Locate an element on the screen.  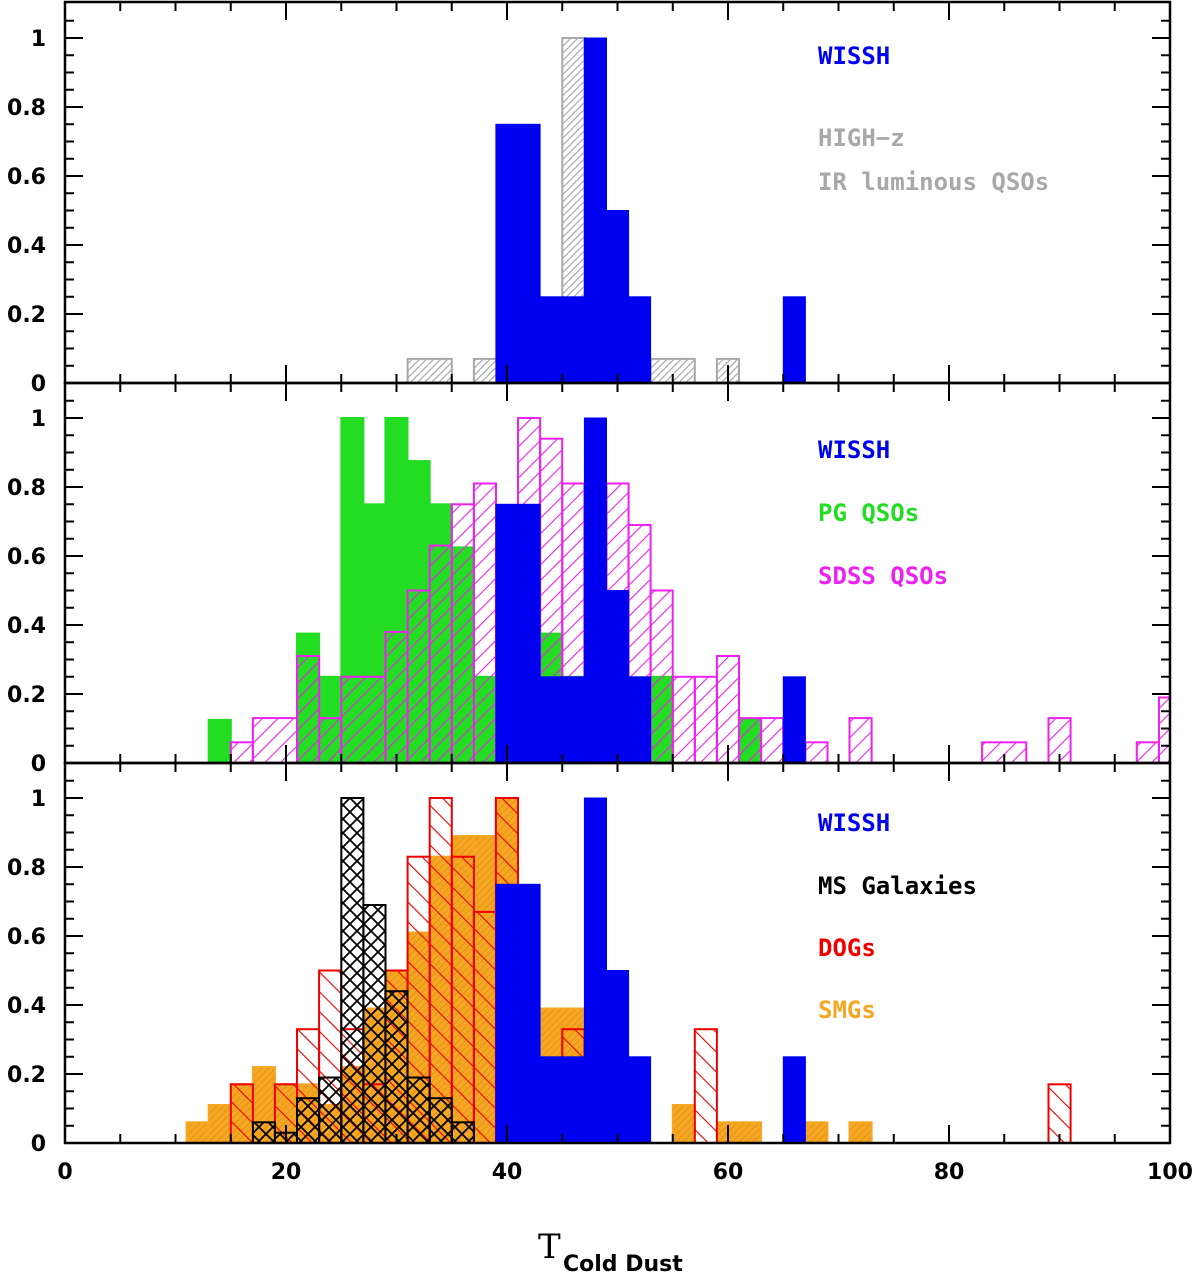
series-ms is located at coordinates (363, 971).